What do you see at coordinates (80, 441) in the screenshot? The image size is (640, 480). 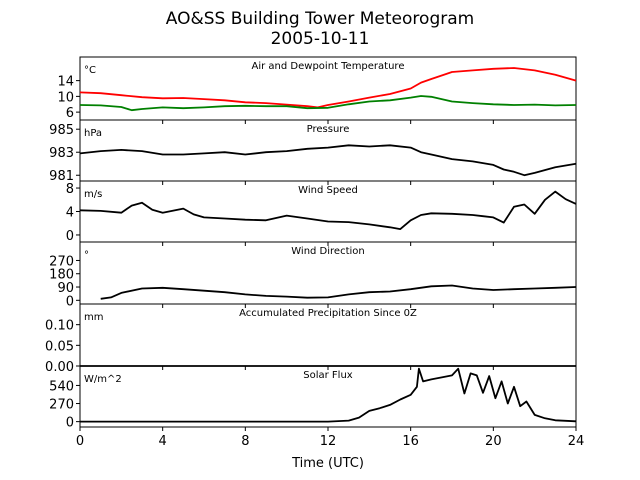 I see `xtick-label: 0` at bounding box center [80, 441].